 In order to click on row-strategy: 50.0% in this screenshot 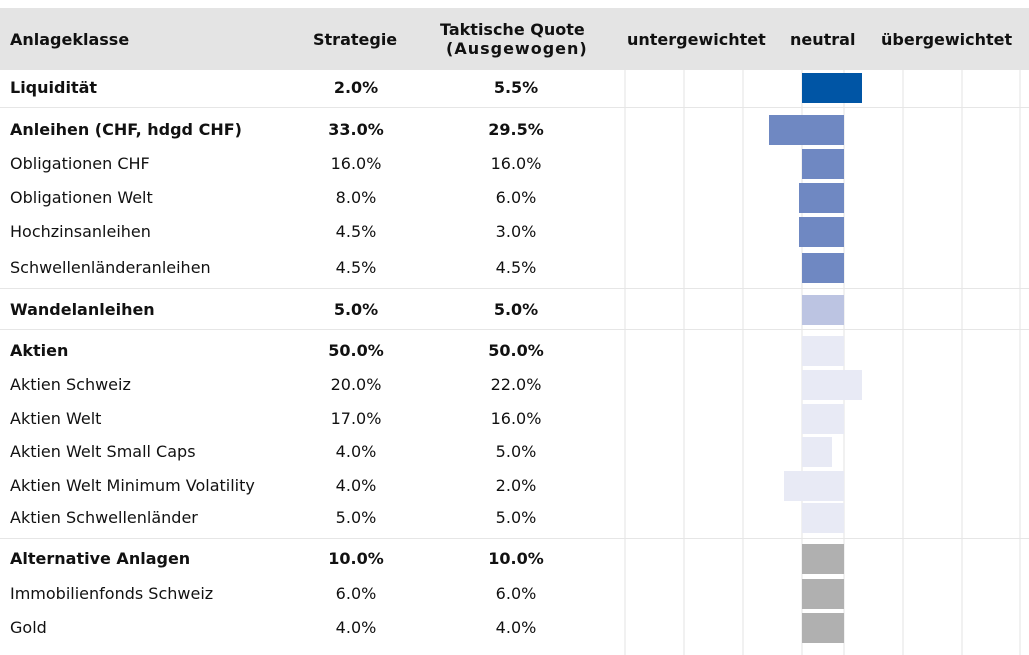, I will do `click(356, 350)`.